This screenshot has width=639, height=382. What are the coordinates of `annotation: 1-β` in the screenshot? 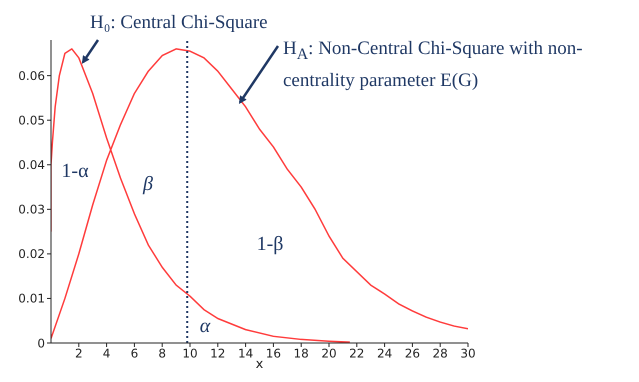 It's located at (270, 243).